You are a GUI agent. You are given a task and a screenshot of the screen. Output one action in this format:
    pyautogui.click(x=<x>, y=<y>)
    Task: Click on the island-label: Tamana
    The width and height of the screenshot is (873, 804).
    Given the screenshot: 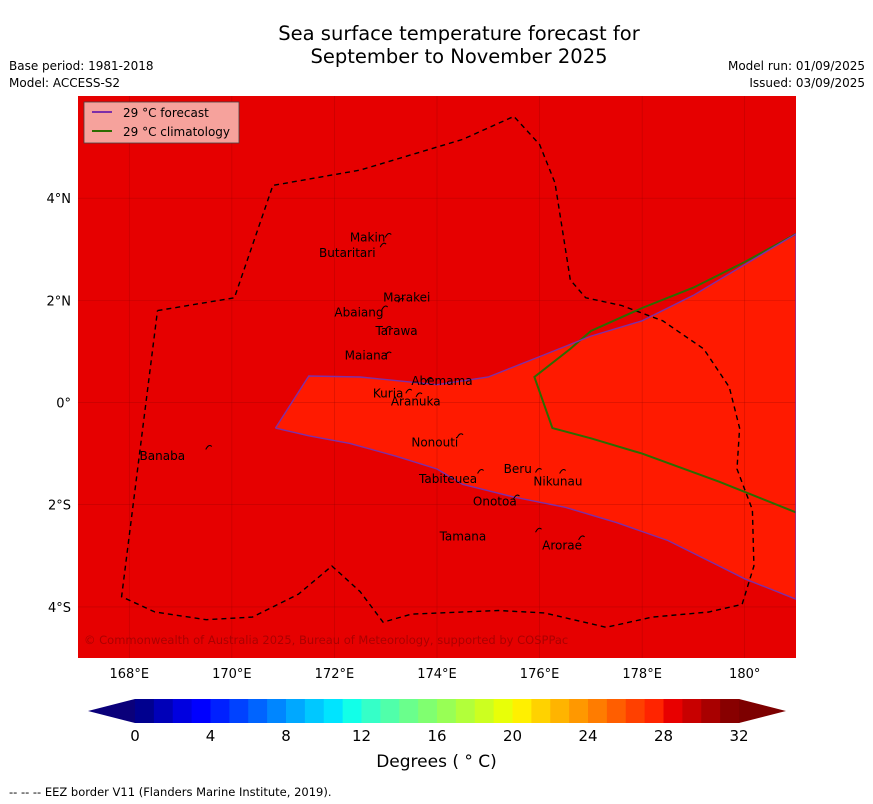 What is the action you would take?
    pyautogui.click(x=463, y=536)
    